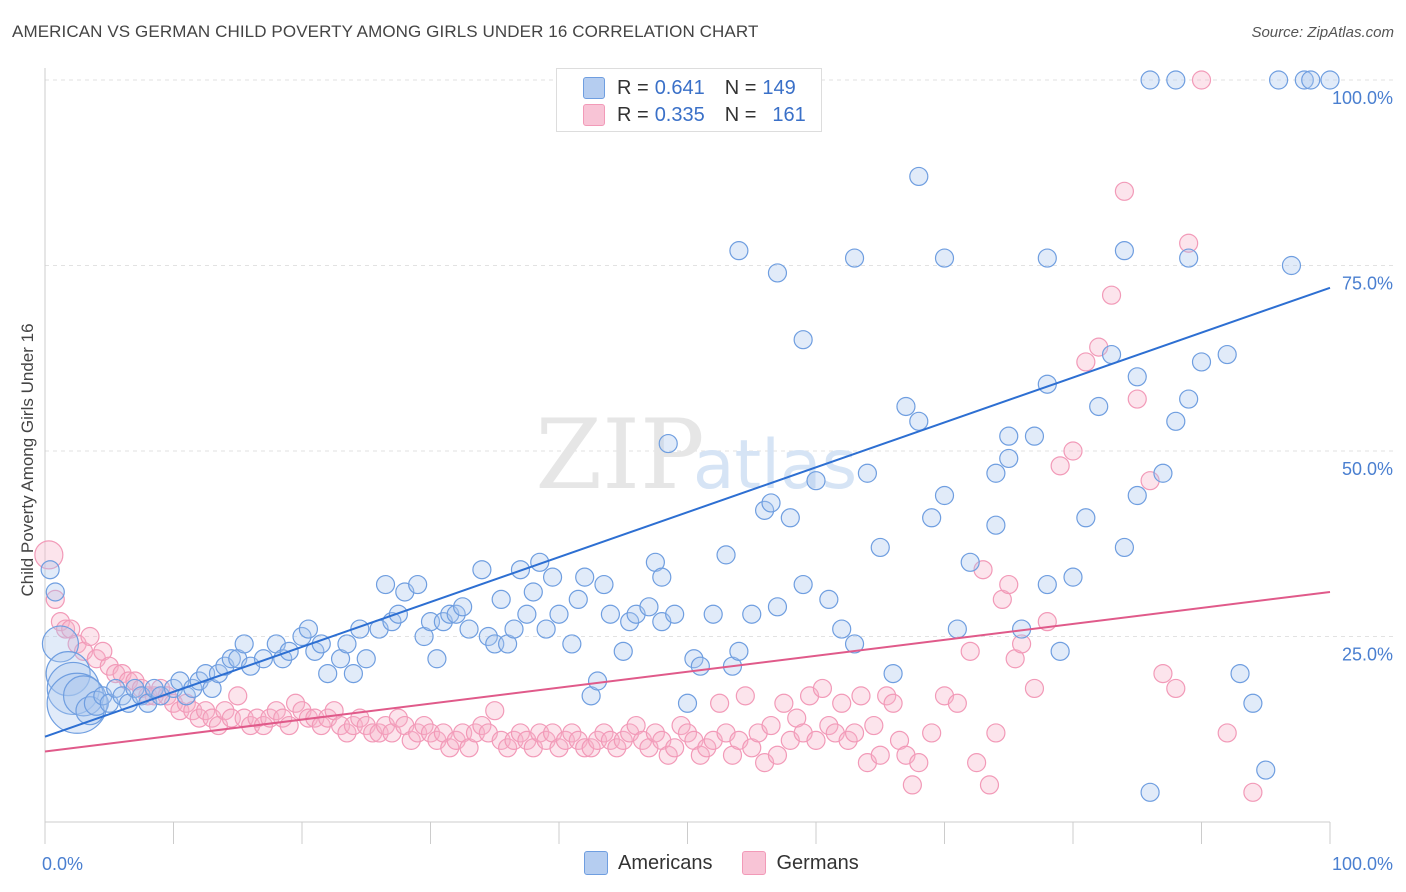 The image size is (1406, 892). I want to click on y-tick-label: 100.0%, so click(1362, 98).